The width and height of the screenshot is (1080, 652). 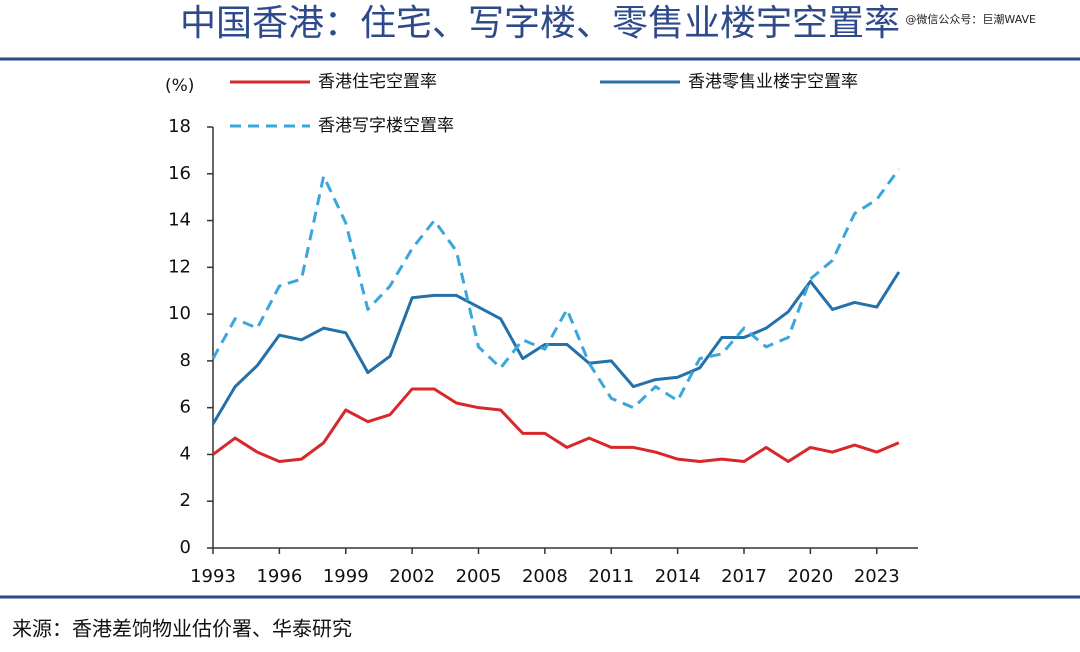 I want to click on y-tick-label: 10, so click(x=179, y=313).